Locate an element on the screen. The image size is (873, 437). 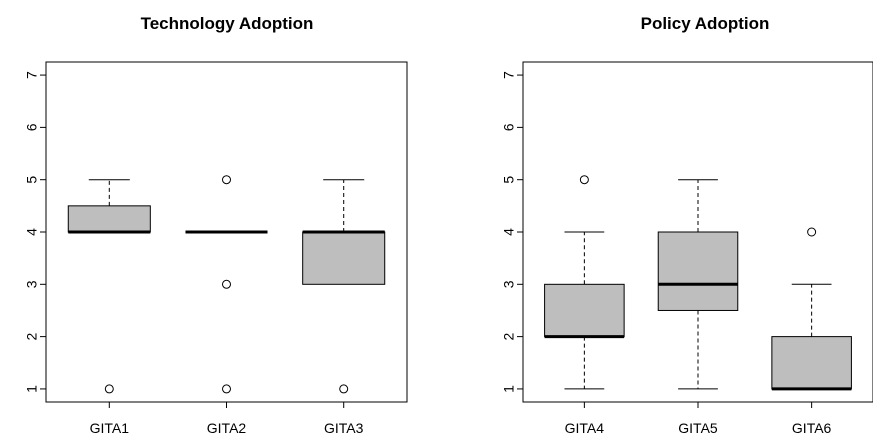
box-gita1 is located at coordinates (109, 286).